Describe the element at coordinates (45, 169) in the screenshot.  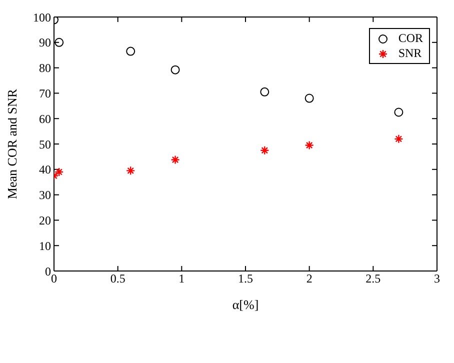
I see `y-tick-label: 40` at that location.